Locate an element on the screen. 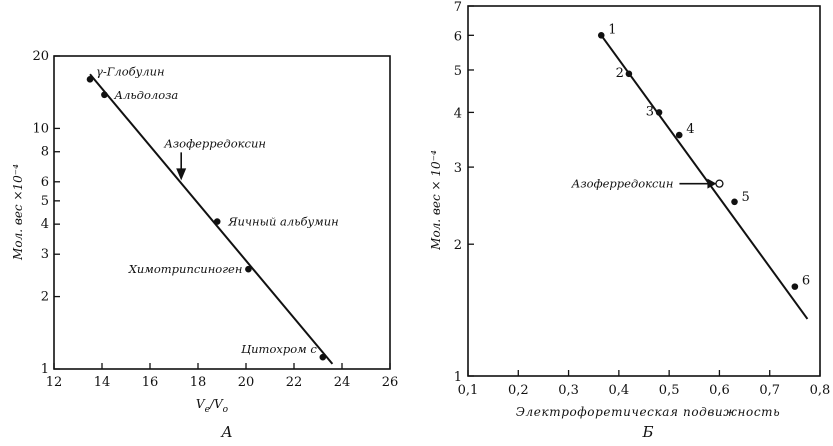  chart-a-x-tick-label: 14 is located at coordinates (102, 382).